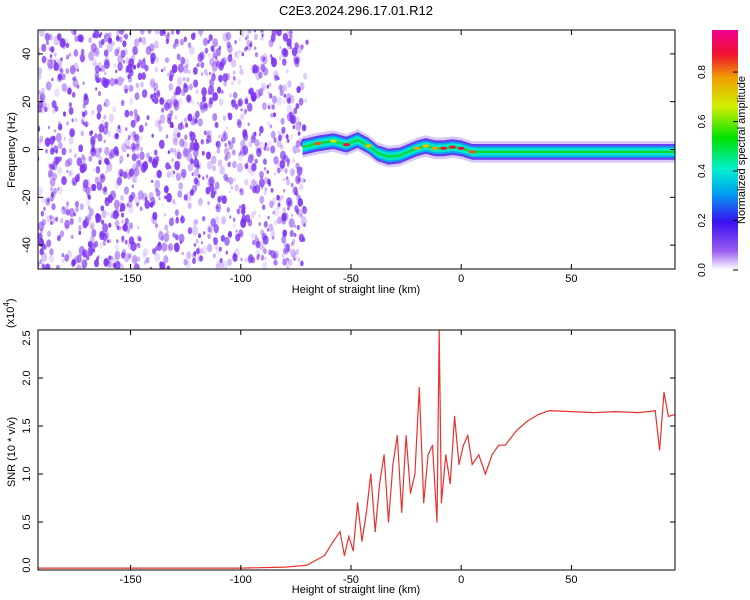 The height and width of the screenshot is (600, 750). Describe the element at coordinates (27, 425) in the screenshot. I see `y-tick-label: 1.5` at that location.